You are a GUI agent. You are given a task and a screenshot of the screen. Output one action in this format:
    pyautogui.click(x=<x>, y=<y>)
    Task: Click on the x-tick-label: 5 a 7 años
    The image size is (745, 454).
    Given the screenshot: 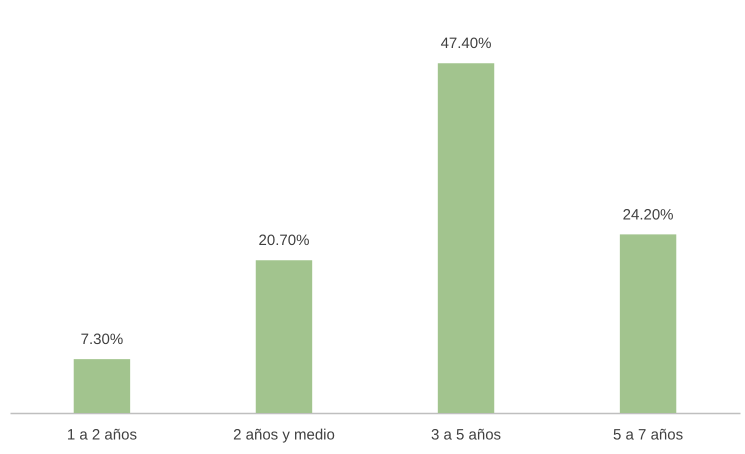 What is the action you would take?
    pyautogui.click(x=648, y=435)
    